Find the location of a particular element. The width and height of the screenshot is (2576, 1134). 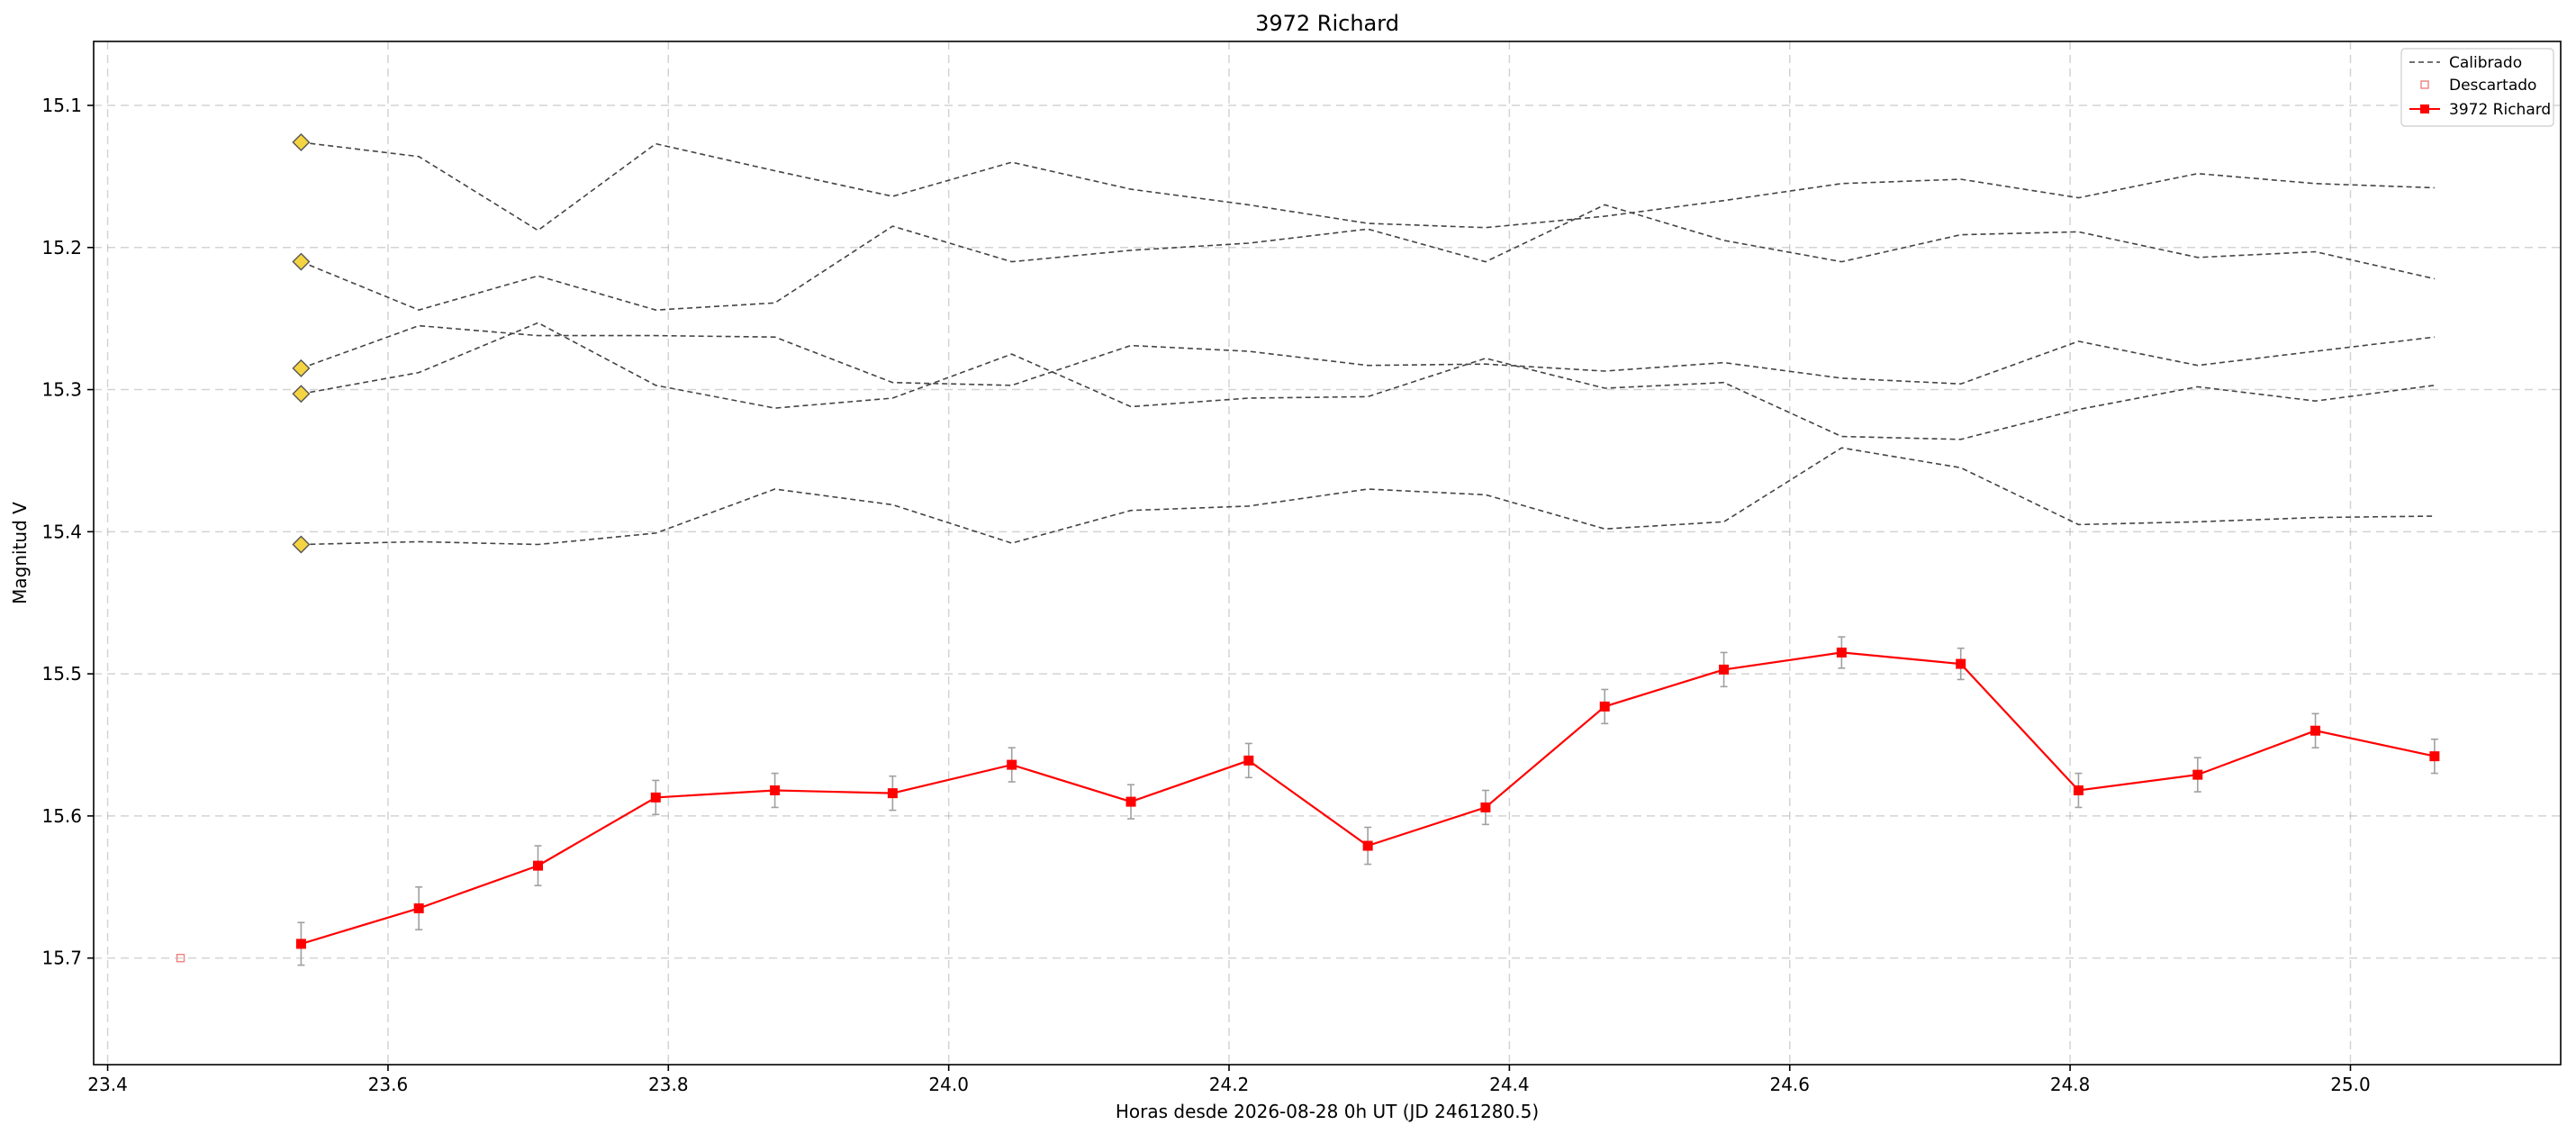

x-tick-label: 24.4 is located at coordinates (1509, 1084).